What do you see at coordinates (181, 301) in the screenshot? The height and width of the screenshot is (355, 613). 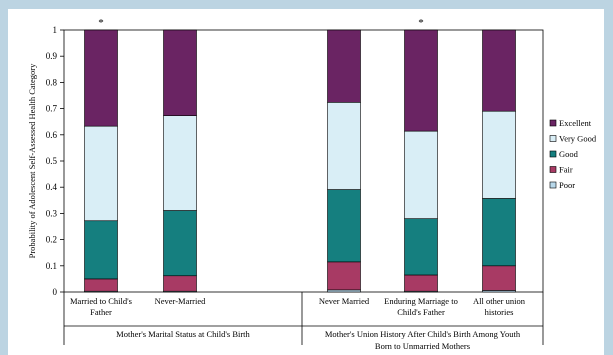 I see `x-category-label: Never-Married` at bounding box center [181, 301].